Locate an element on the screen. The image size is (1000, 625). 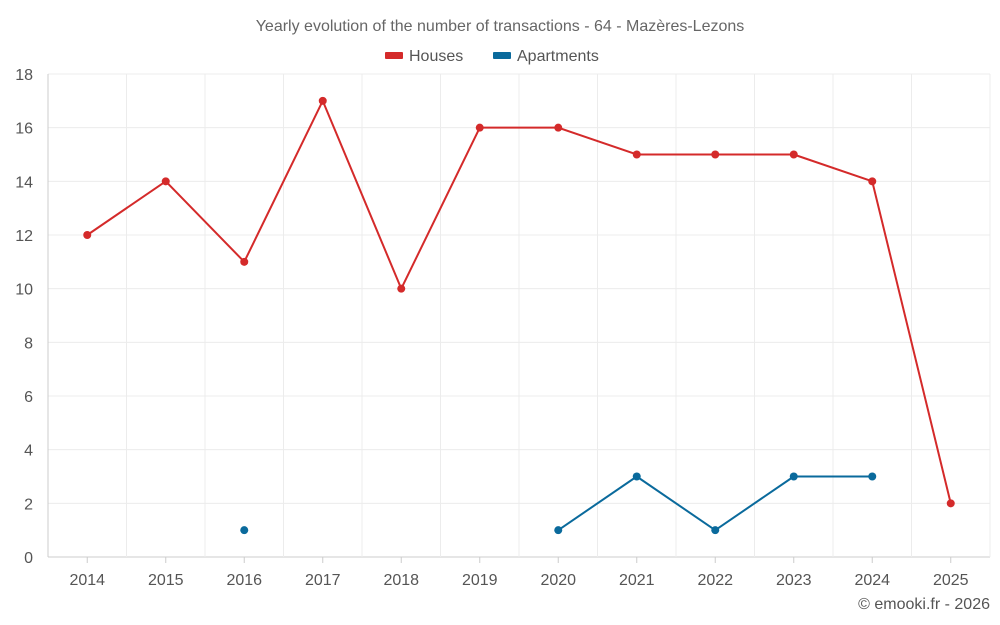
x-tick-label: 2020 is located at coordinates (558, 580).